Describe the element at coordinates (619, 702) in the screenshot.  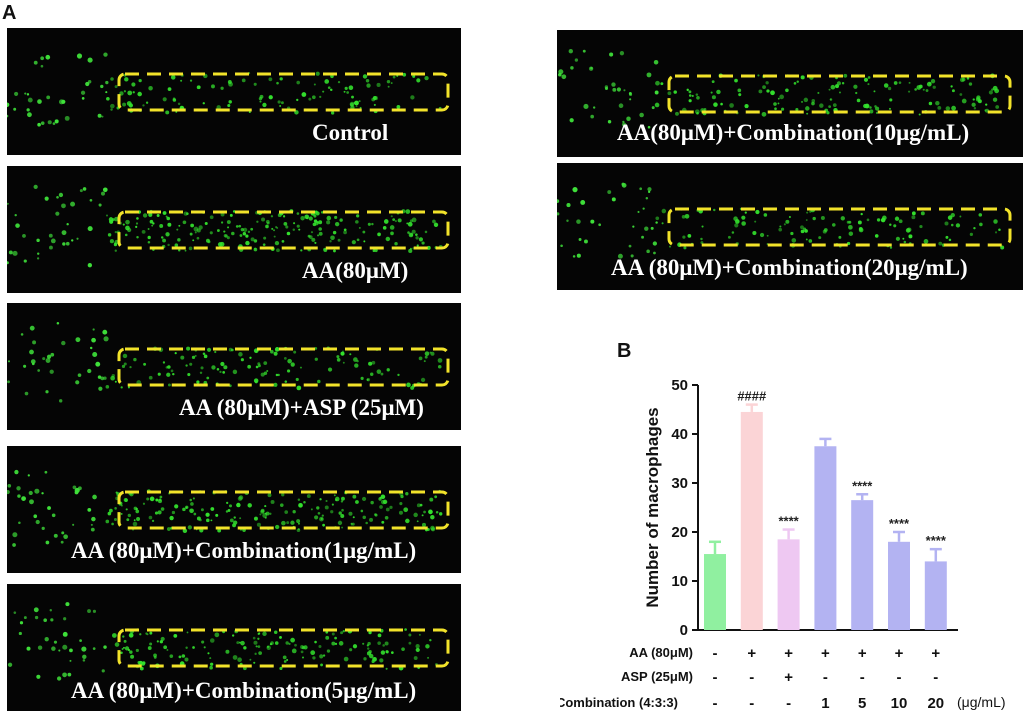
I see `treatment-row-label: Combination (4:3:3)` at that location.